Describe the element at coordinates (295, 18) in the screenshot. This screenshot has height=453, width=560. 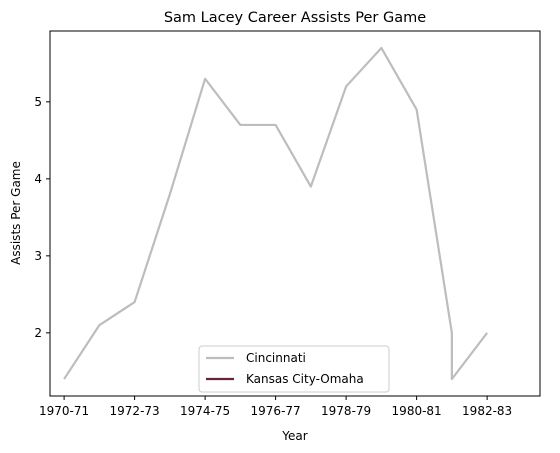
I see `chart-title: Sam Lacey Career Assists Per Game` at that location.